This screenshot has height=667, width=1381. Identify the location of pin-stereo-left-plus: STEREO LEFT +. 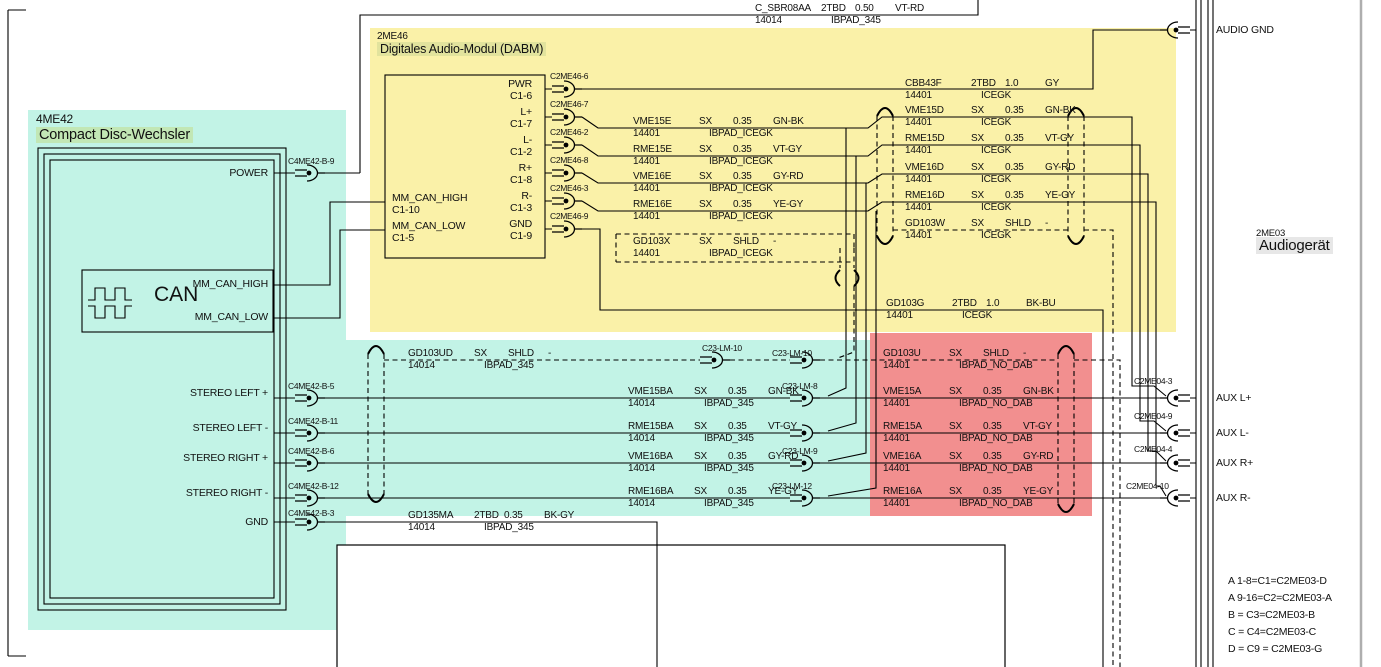
(228, 393).